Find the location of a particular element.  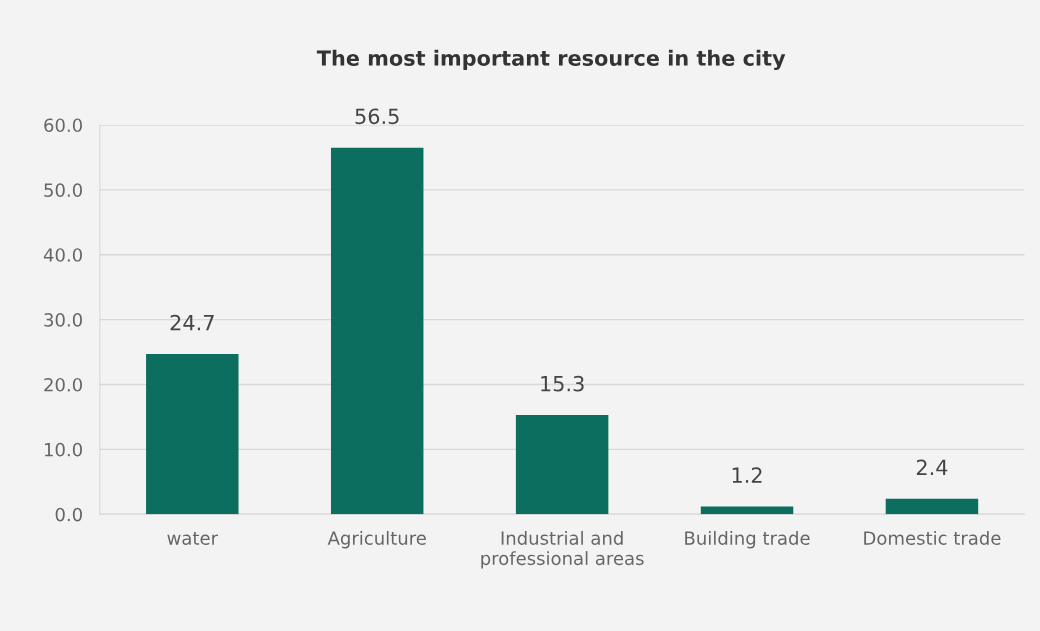

data-label: 1.2 is located at coordinates (747, 475).